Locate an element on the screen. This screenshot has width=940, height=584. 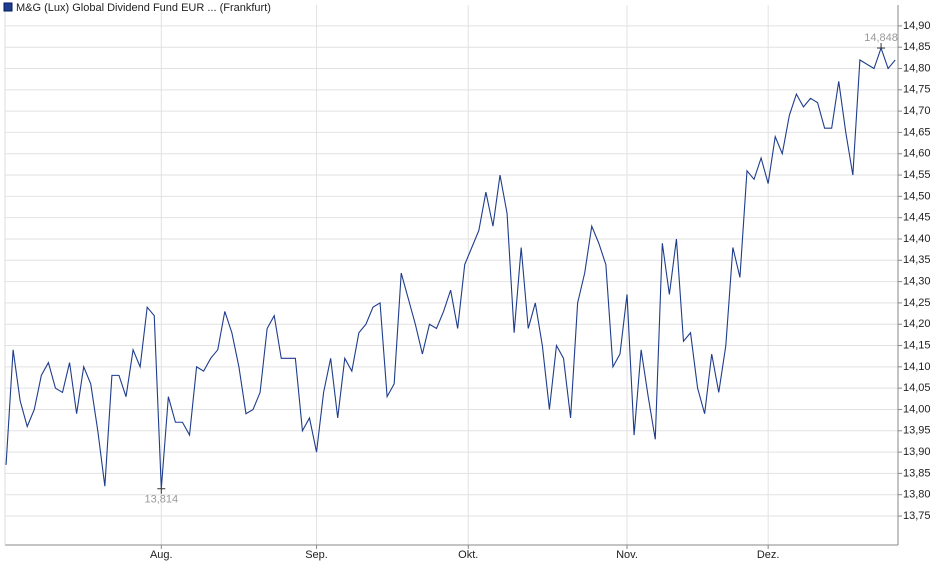
y-tick-label: 14,90 is located at coordinates (917, 26).